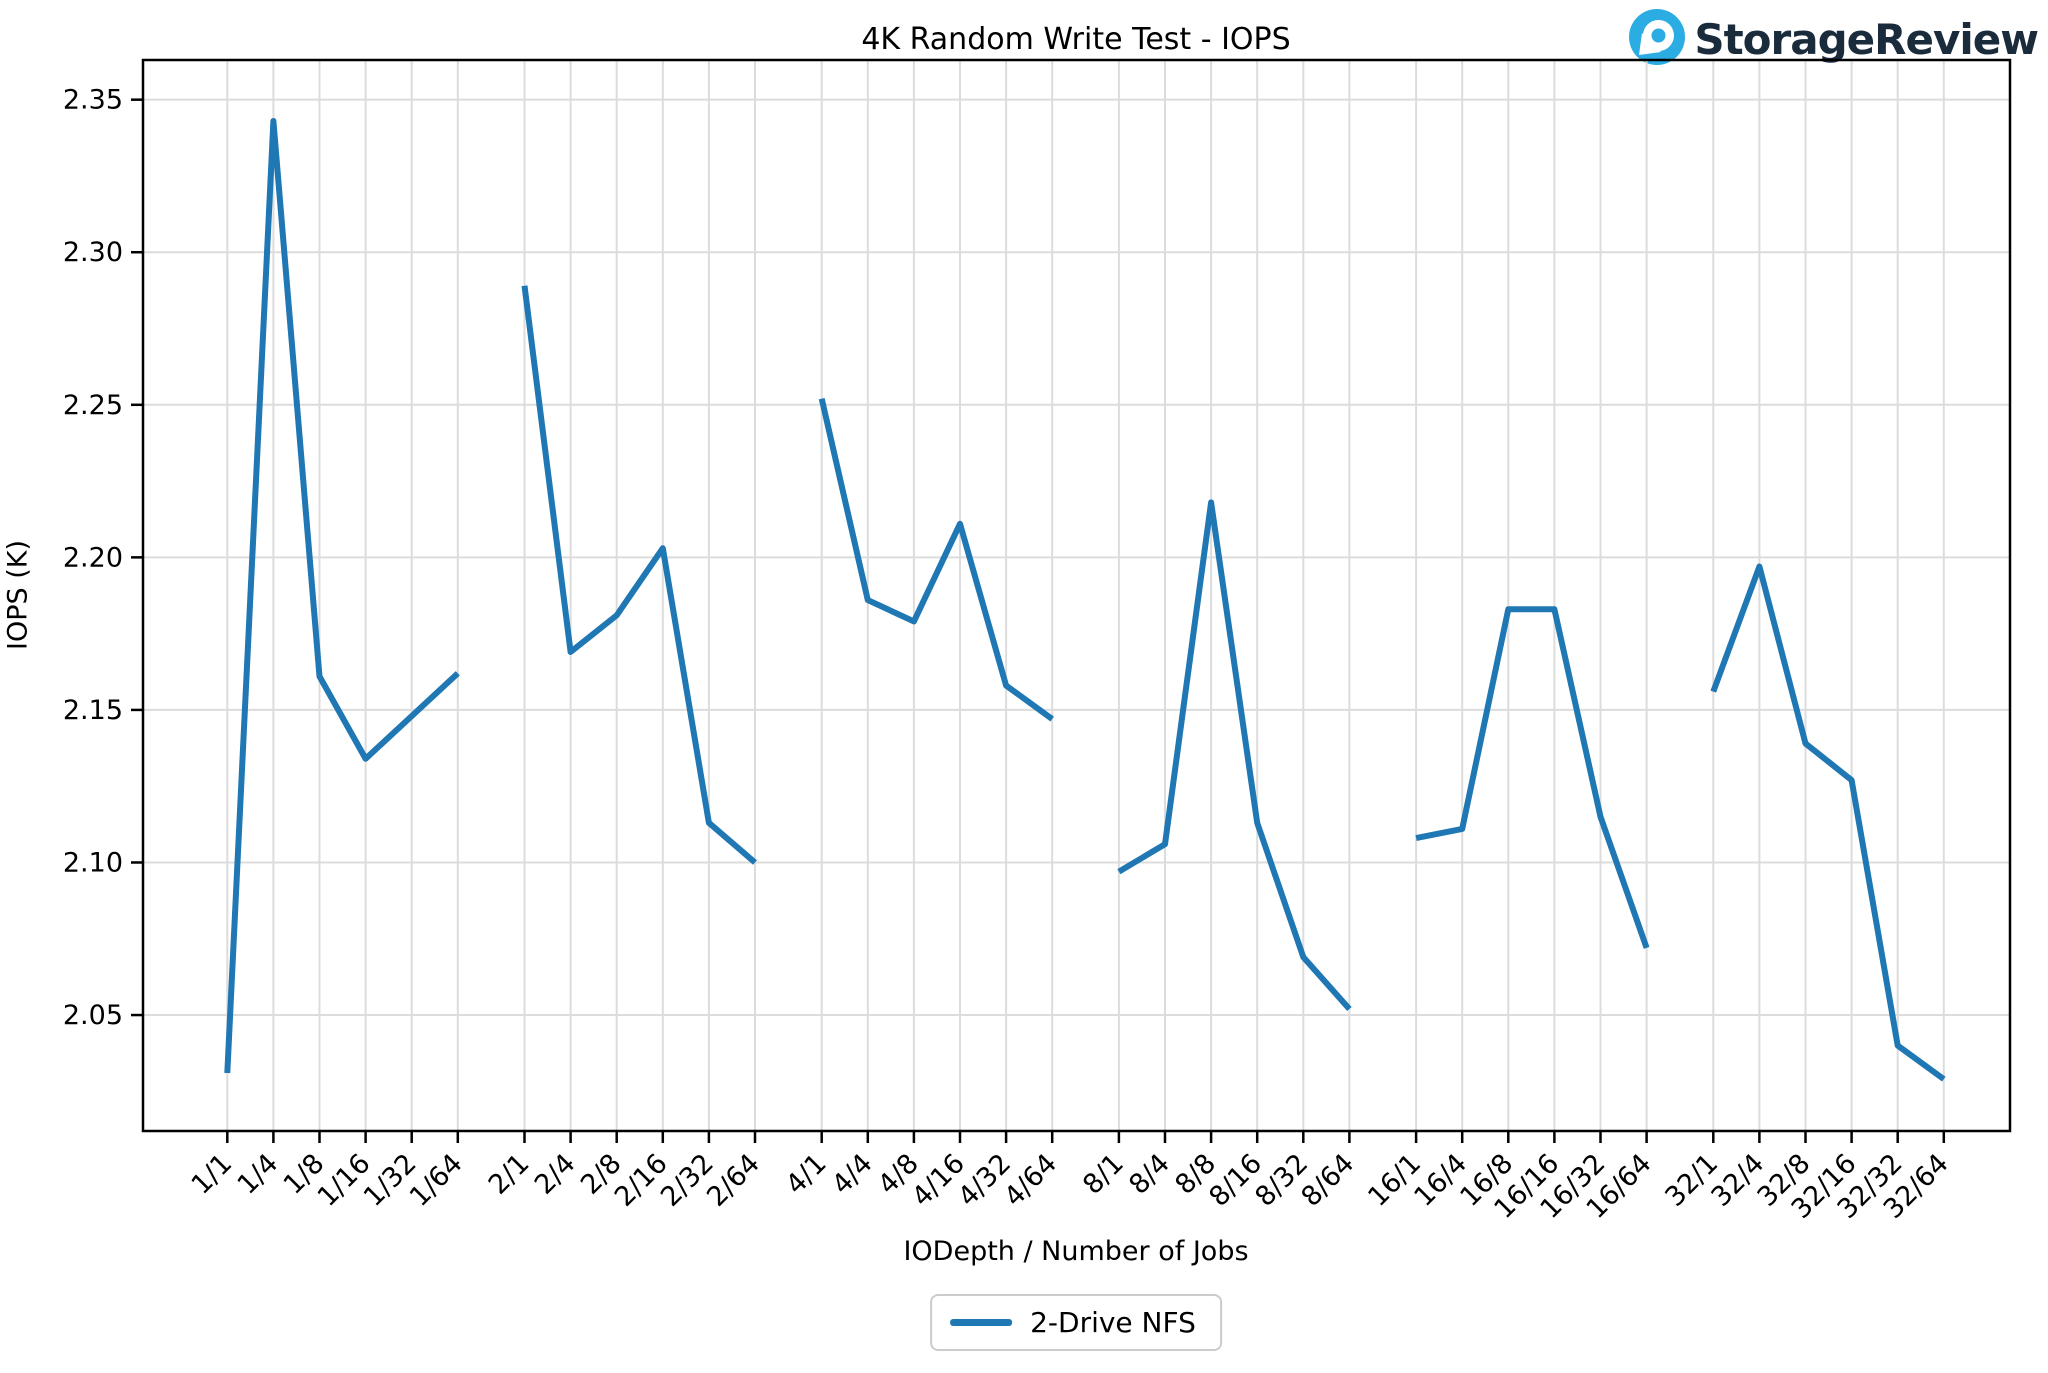 The height and width of the screenshot is (1373, 2048). Describe the element at coordinates (1866, 39) in the screenshot. I see `logo-text: StorageReview` at that location.